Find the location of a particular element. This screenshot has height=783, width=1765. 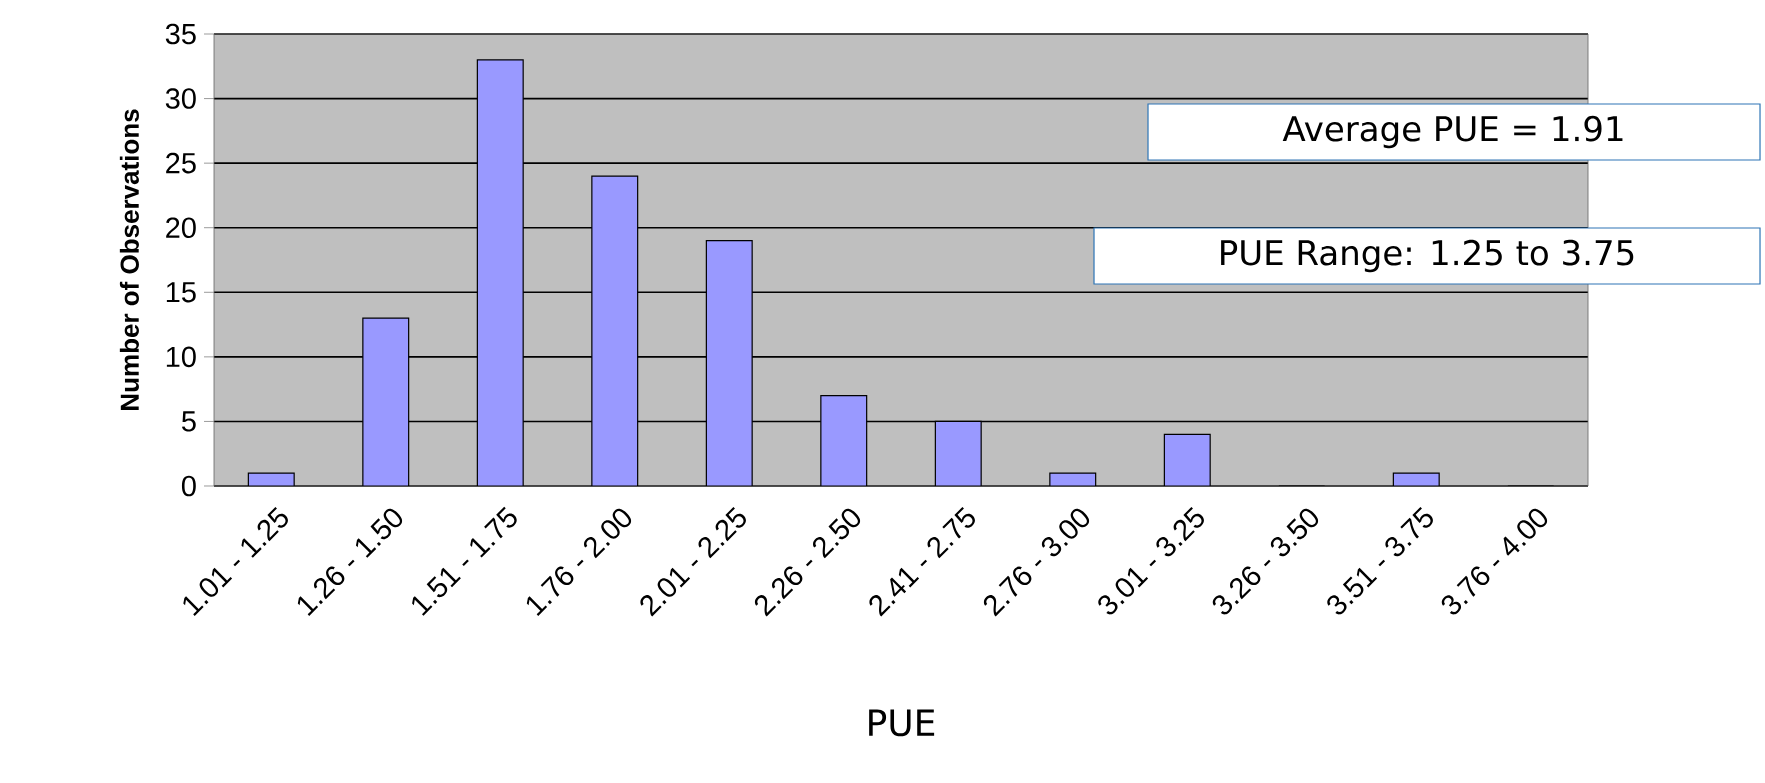

y-tick-label: 30 is located at coordinates (180, 98).